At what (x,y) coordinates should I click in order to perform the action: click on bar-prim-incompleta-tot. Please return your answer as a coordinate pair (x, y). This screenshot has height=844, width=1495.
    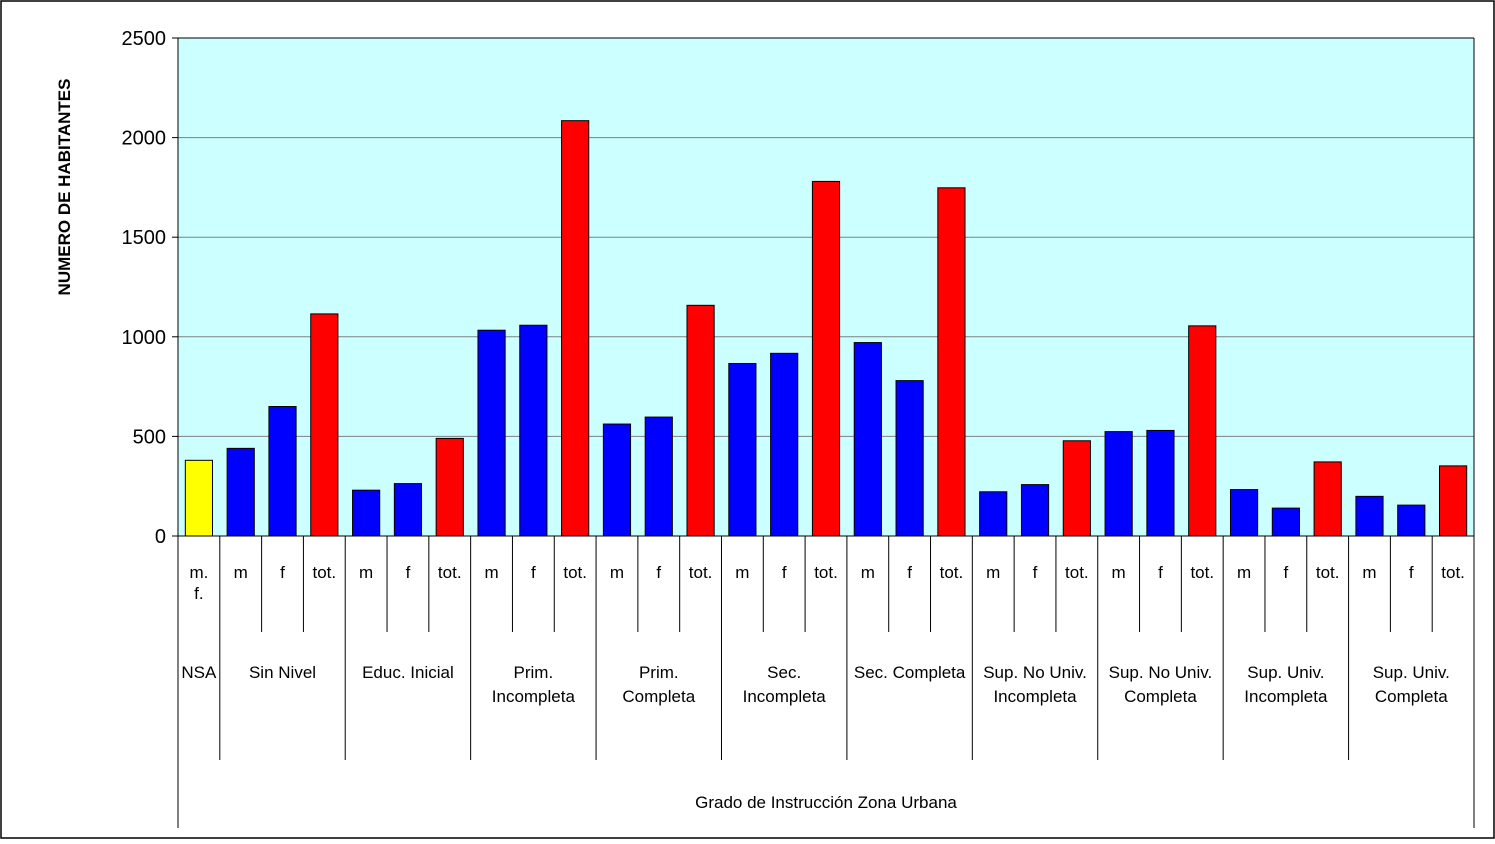
    Looking at the image, I should click on (575, 328).